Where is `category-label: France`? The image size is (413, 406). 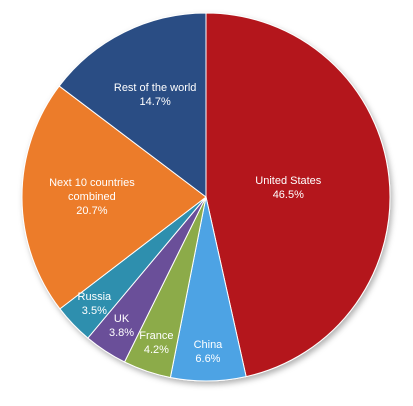 category-label: France is located at coordinates (156, 336).